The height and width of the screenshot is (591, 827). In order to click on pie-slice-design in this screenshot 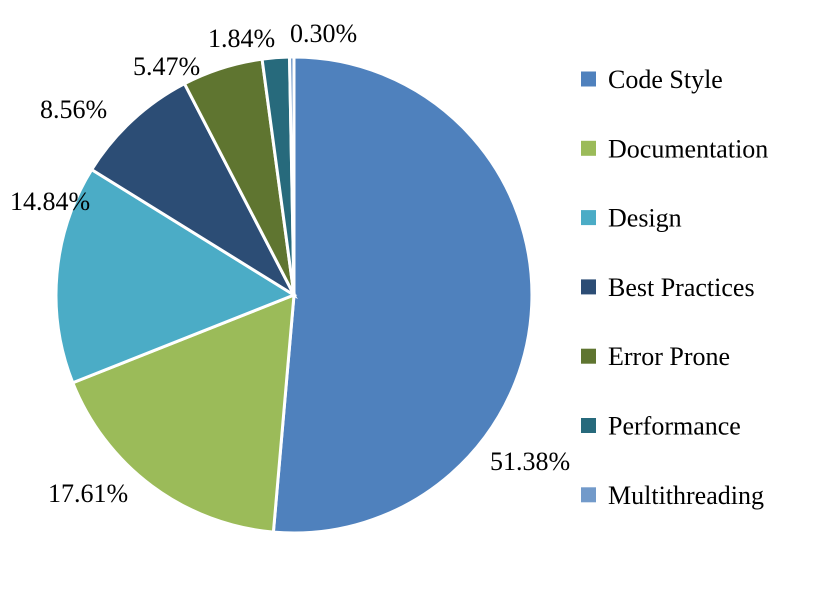, I will do `click(176, 276)`.